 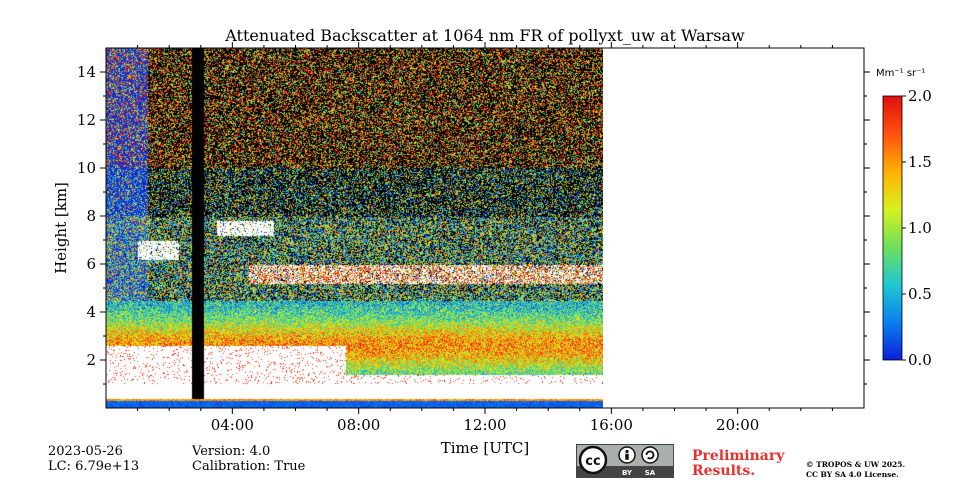 I want to click on y-tick-label: 4, so click(x=91, y=312).